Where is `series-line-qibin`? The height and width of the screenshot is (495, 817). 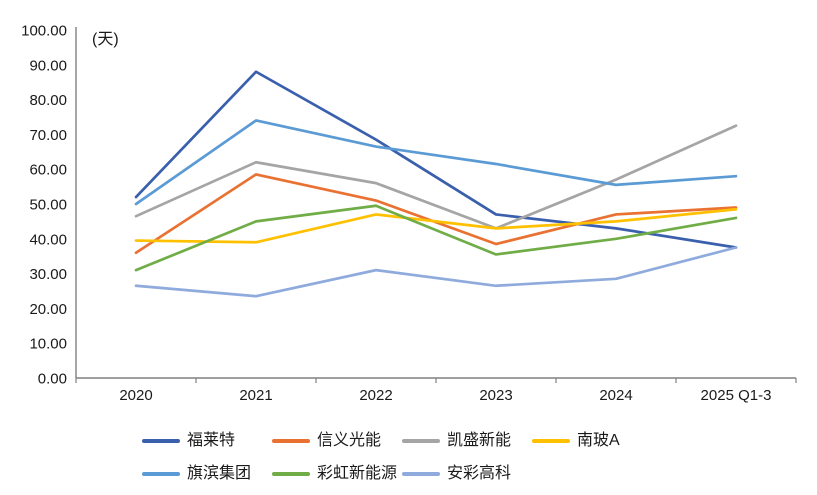
series-line-qibin is located at coordinates (436, 162).